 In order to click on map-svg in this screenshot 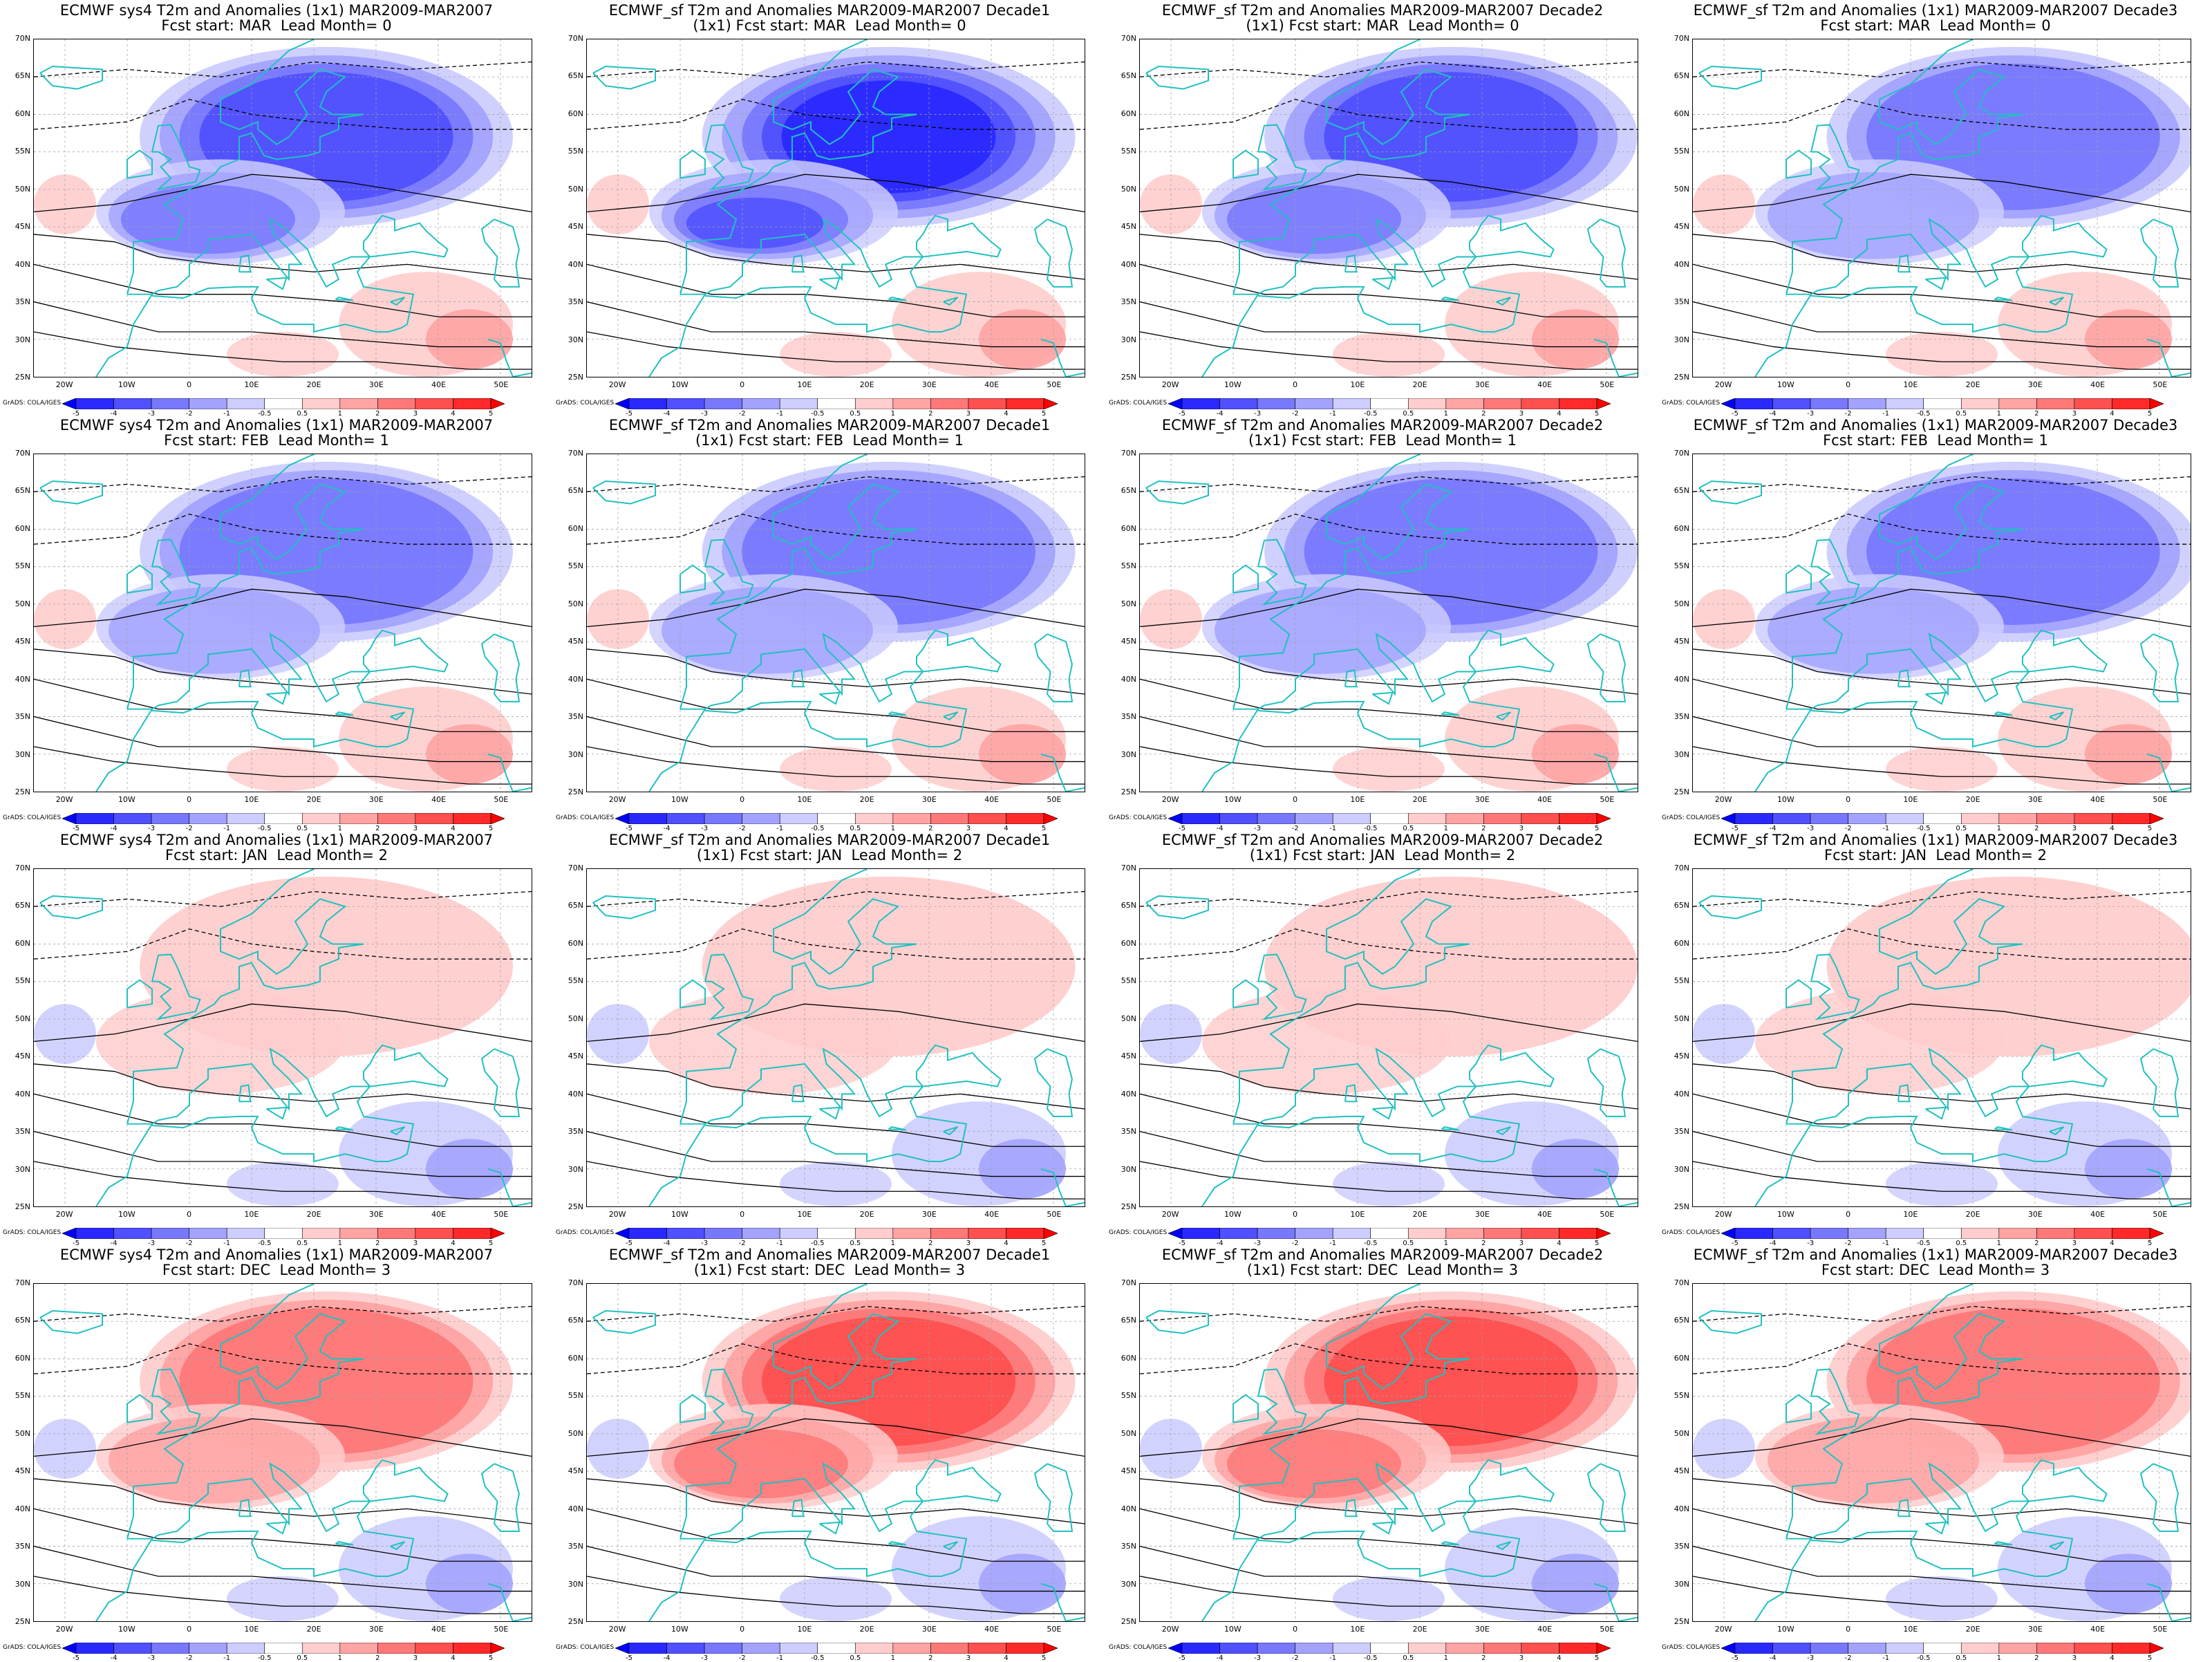, I will do `click(836, 623)`.